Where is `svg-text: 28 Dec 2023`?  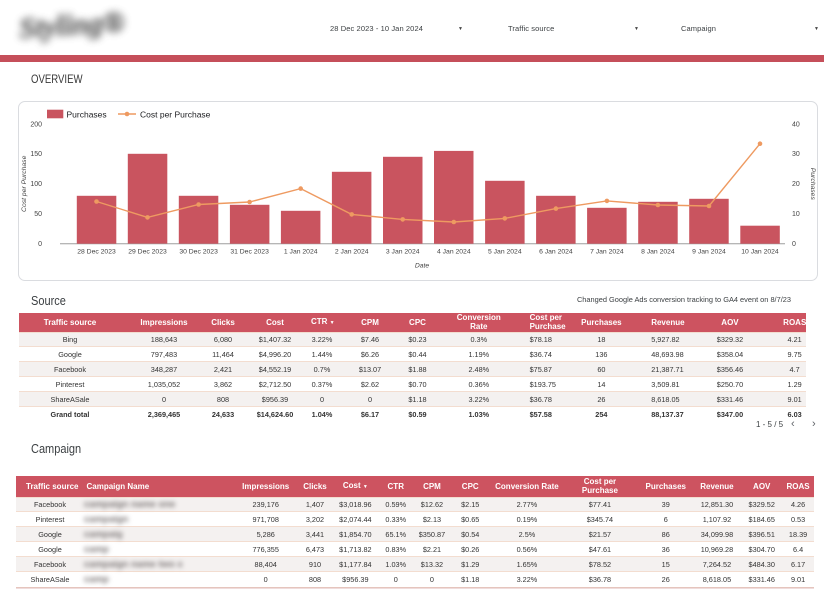
svg-text: 28 Dec 2023 is located at coordinates (96, 252).